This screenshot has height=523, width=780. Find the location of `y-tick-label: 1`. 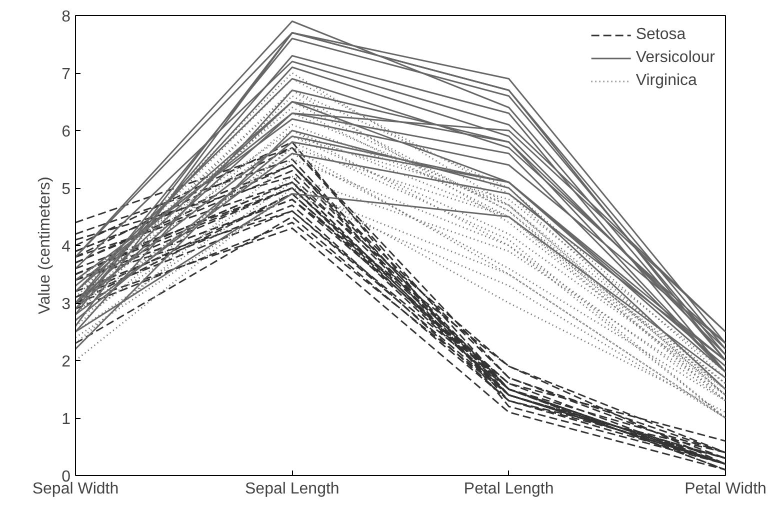

y-tick-label: 1 is located at coordinates (66, 419).